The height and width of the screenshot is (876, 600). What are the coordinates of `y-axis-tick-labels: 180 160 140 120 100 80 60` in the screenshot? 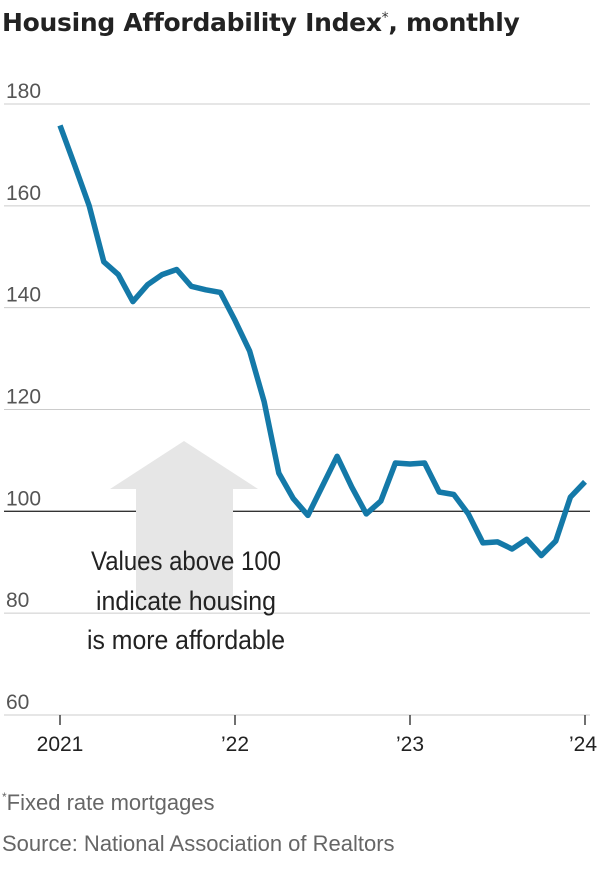 It's located at (23, 397).